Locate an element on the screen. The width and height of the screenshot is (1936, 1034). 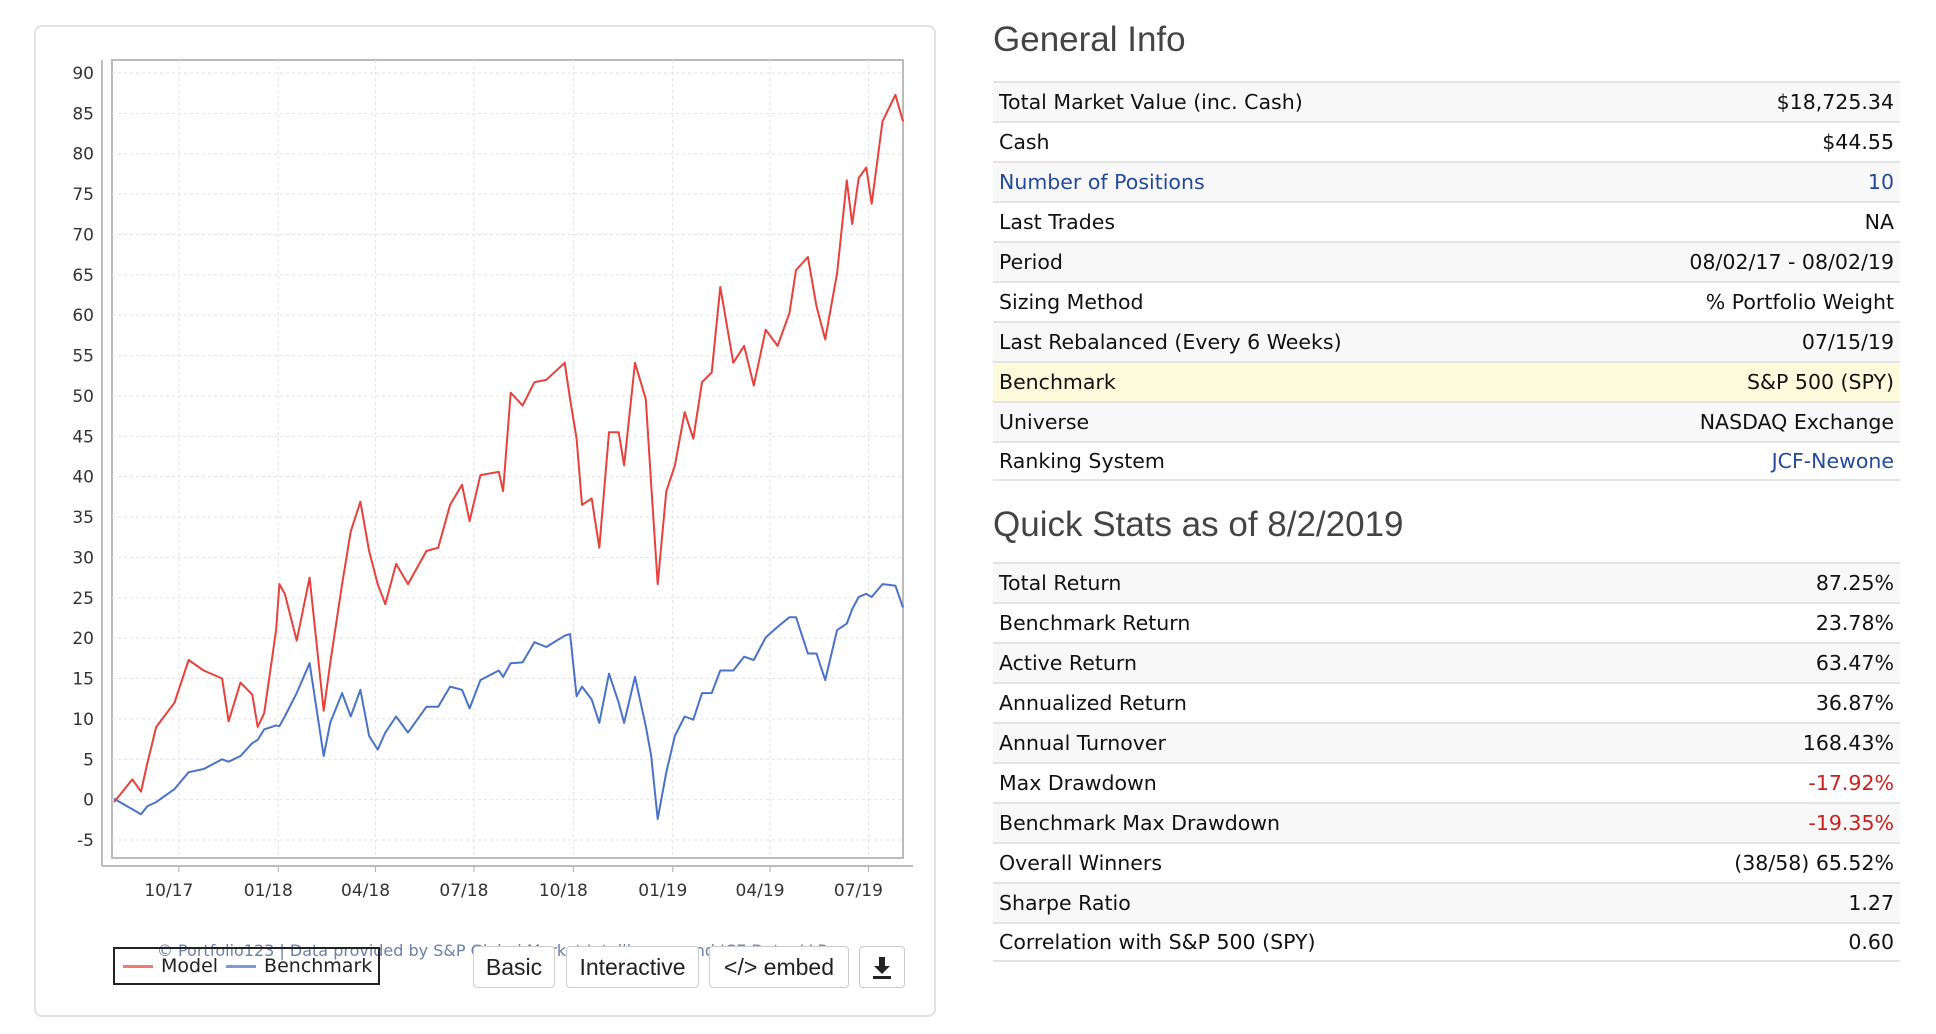
row-label: Sizing Method is located at coordinates (1071, 302).